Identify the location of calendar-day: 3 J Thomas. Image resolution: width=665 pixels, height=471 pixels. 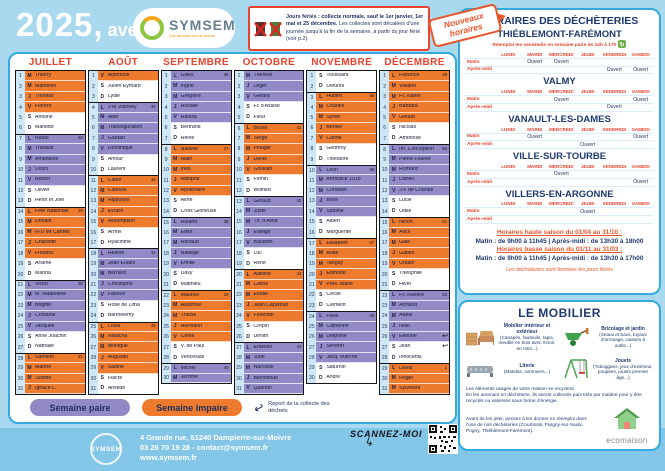
(50, 97).